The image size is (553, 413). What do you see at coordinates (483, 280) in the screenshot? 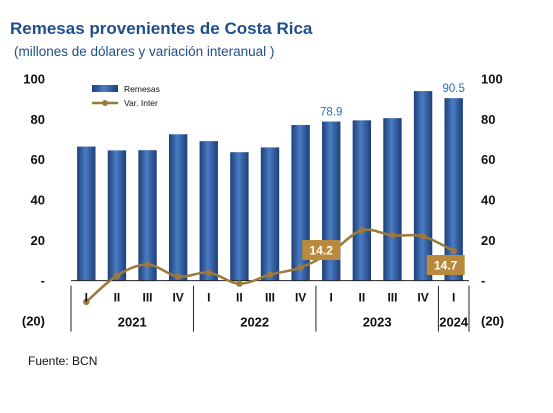
I see `y-tick-right: -` at bounding box center [483, 280].